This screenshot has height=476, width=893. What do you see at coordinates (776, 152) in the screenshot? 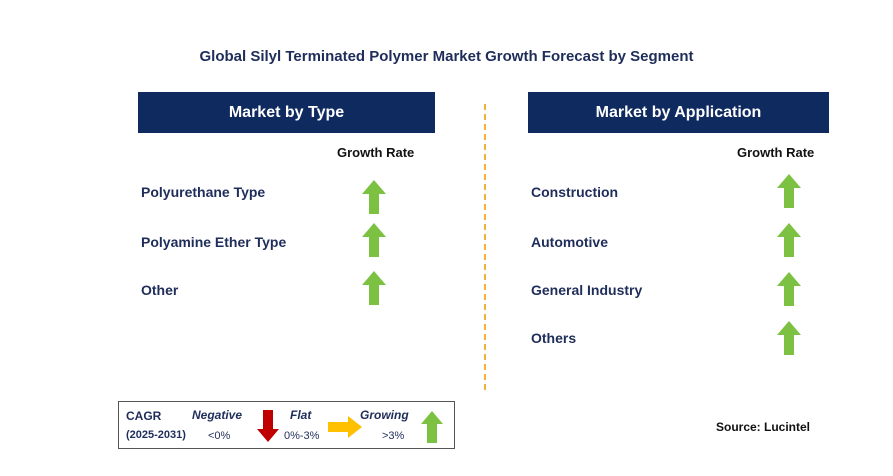
I see `application-growth-rate-label: Growth Rate` at bounding box center [776, 152].